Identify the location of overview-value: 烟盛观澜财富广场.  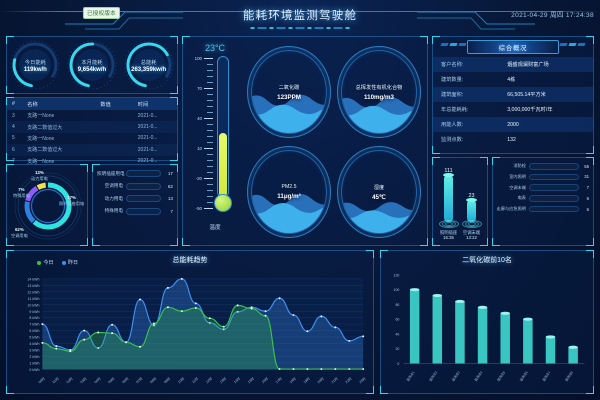
(528, 65).